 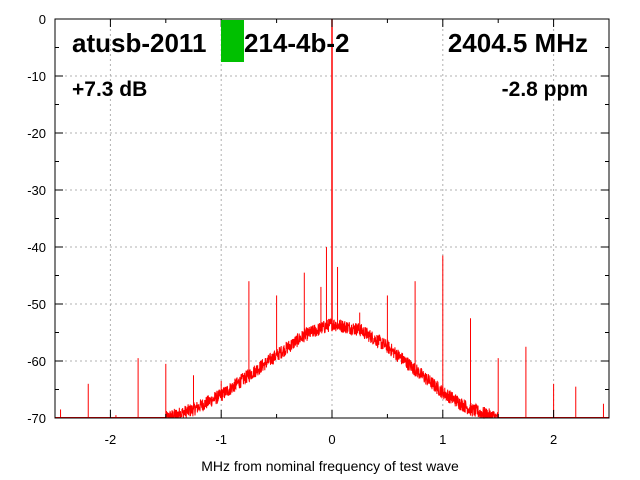 What do you see at coordinates (36, 76) in the screenshot?
I see `y-tick-label: -10` at bounding box center [36, 76].